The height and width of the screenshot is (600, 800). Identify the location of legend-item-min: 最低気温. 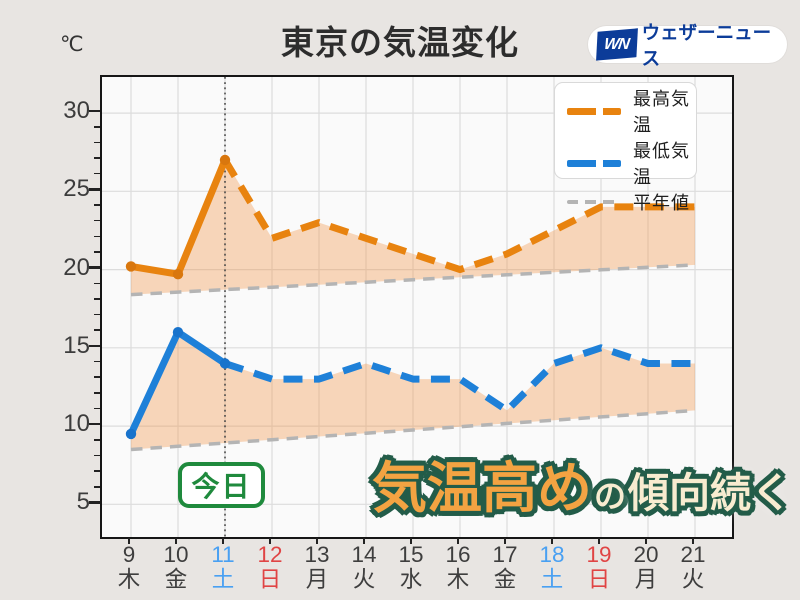
(631, 163).